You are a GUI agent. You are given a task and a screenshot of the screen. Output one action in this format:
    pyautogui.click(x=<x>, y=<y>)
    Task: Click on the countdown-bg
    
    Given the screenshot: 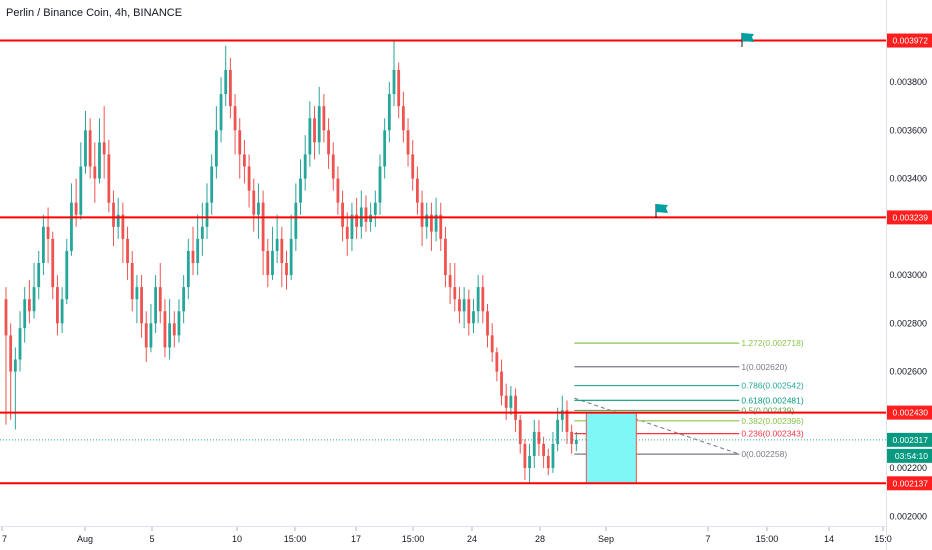 What is the action you would take?
    pyautogui.click(x=909, y=455)
    